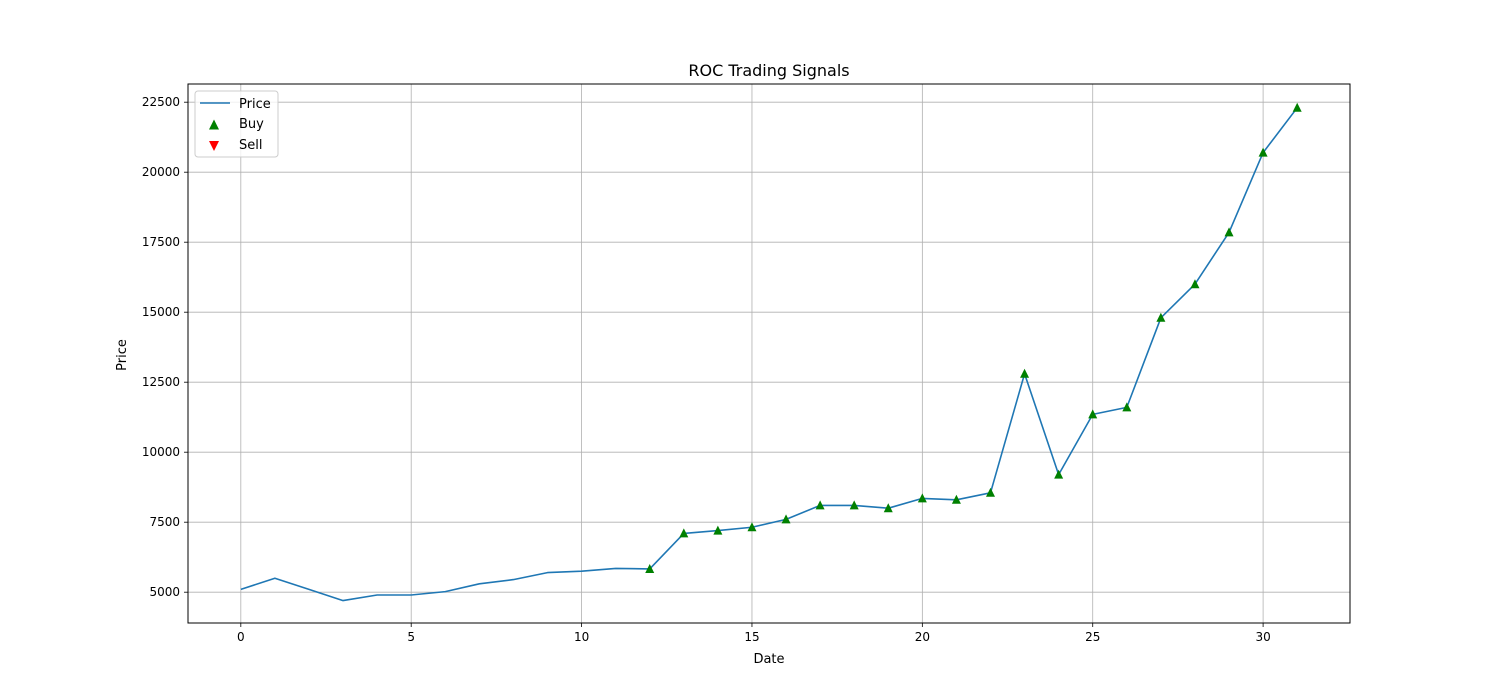 The height and width of the screenshot is (700, 1500). Describe the element at coordinates (1092, 637) in the screenshot. I see `x-tick-label: 25` at that location.